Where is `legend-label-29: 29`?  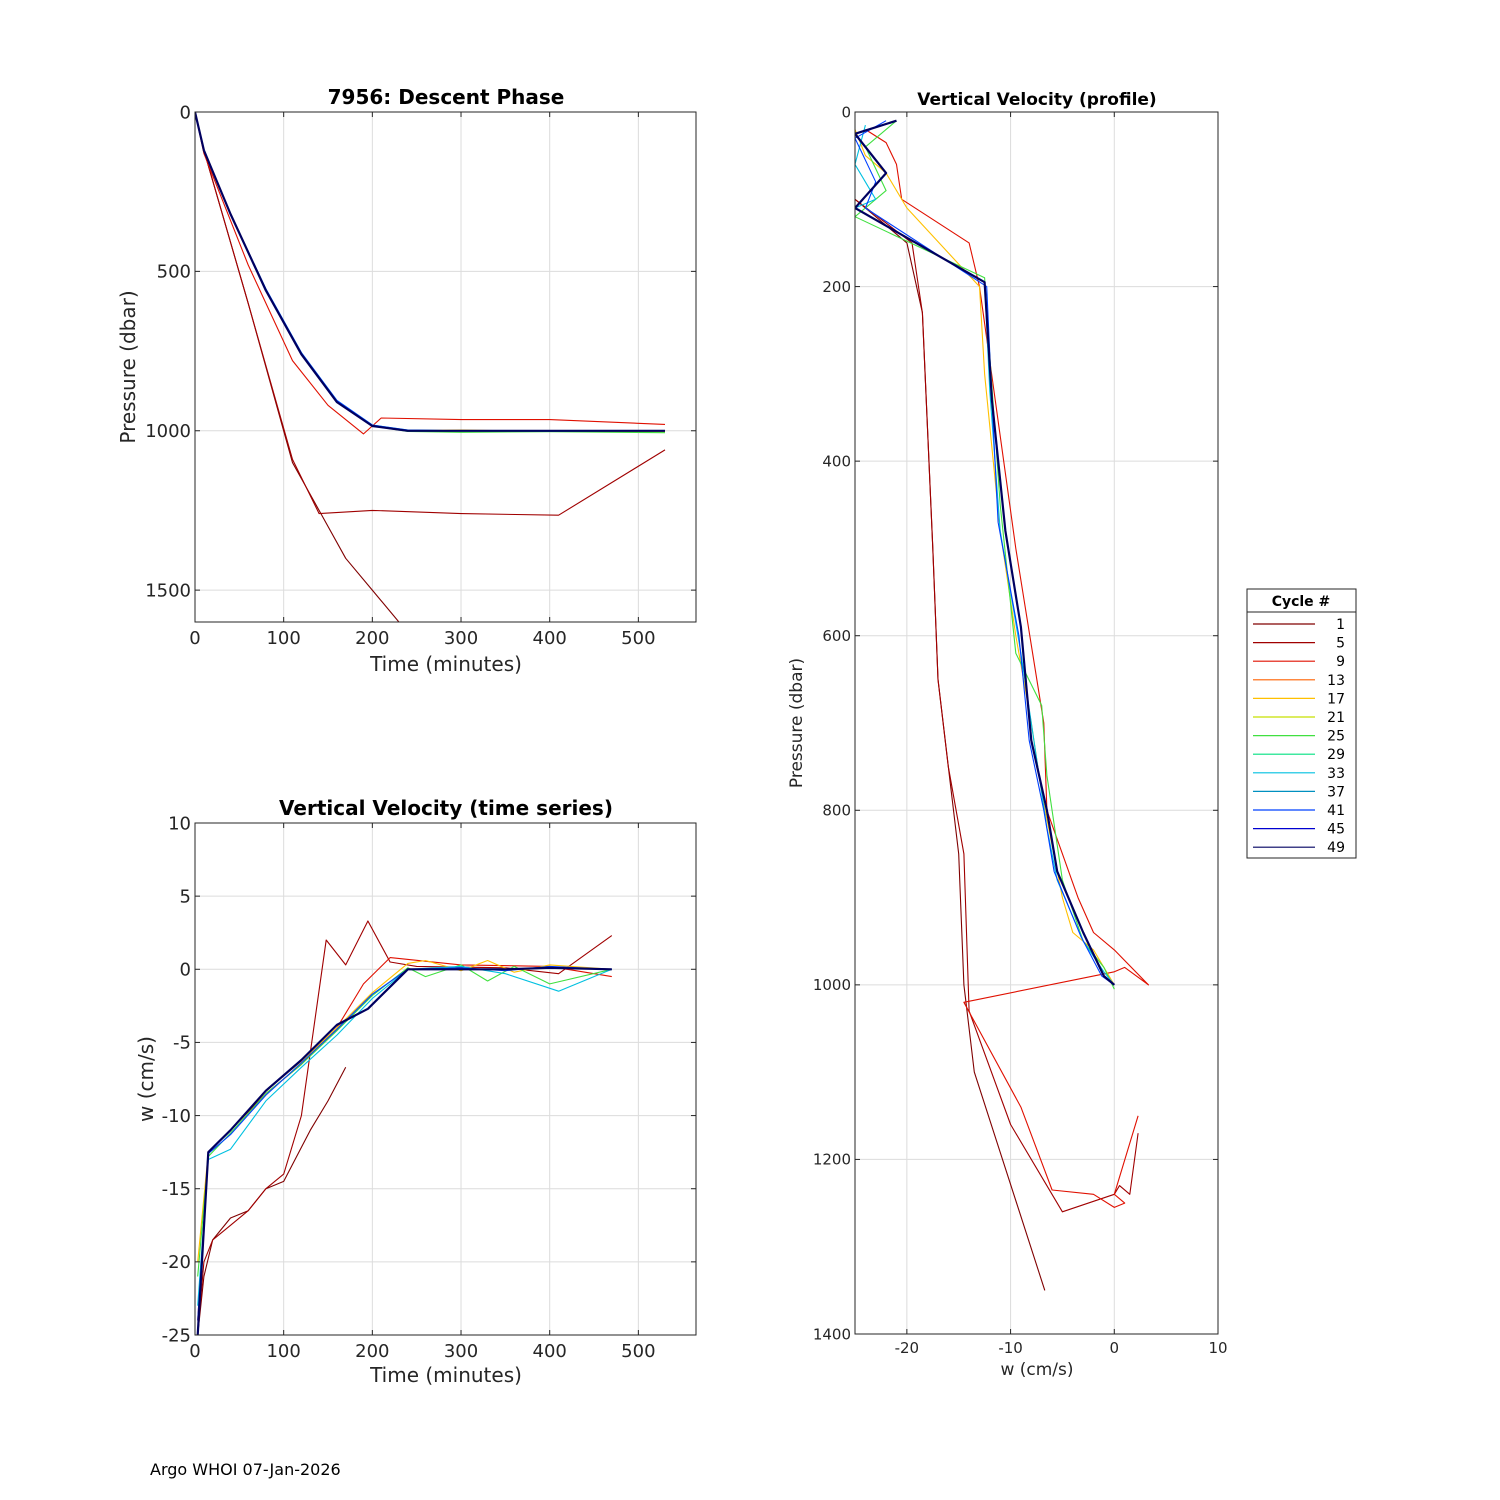
legend-label-29: 29 is located at coordinates (1336, 755).